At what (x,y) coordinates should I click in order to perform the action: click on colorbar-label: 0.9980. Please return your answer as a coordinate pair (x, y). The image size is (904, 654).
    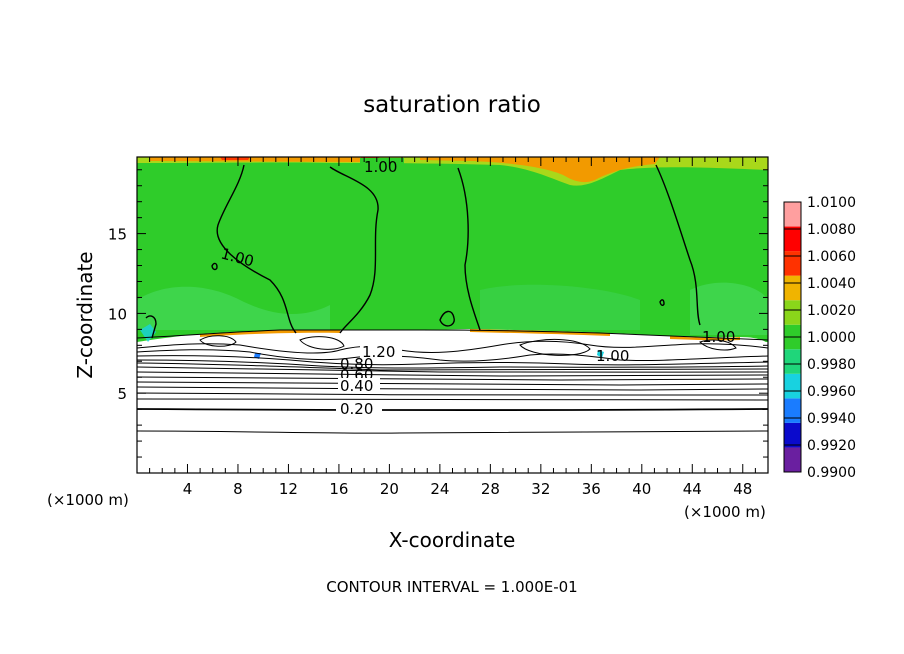
    Looking at the image, I should click on (831, 365).